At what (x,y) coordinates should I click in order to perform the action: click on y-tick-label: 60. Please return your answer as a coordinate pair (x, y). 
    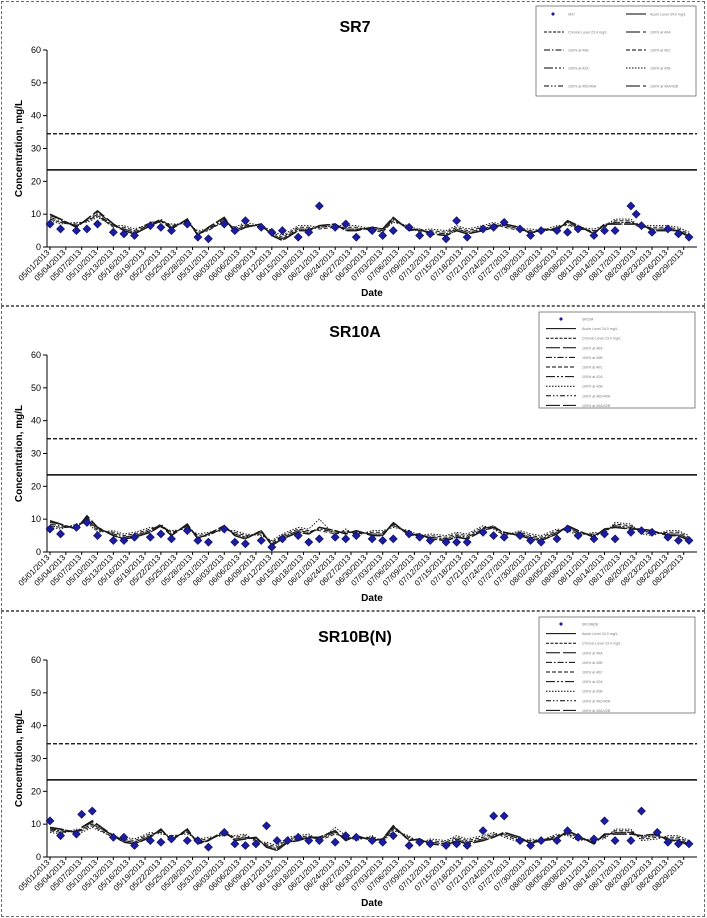
    Looking at the image, I should click on (36, 50).